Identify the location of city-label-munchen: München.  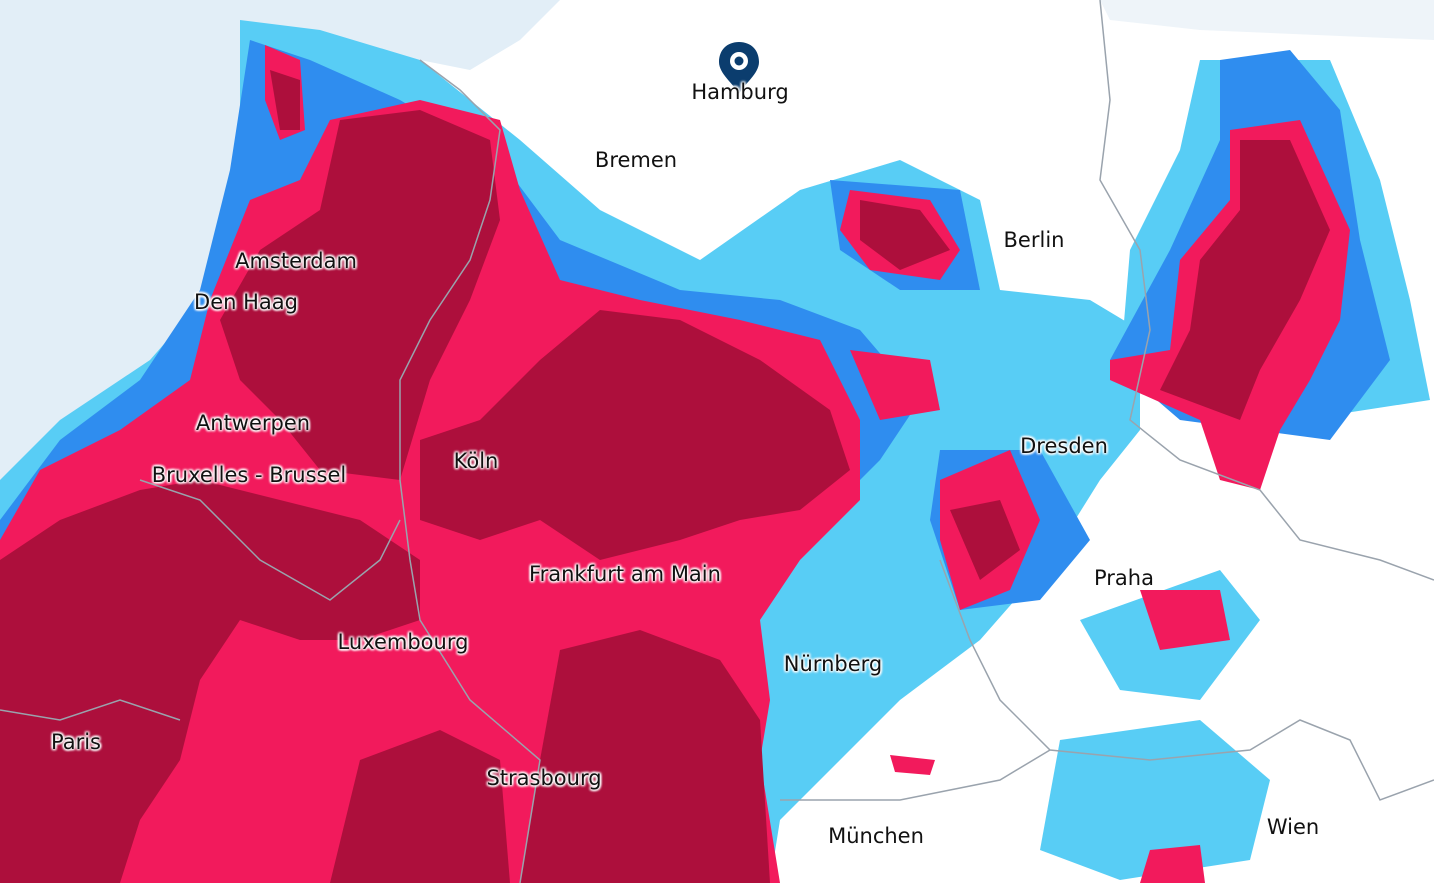
(876, 836).